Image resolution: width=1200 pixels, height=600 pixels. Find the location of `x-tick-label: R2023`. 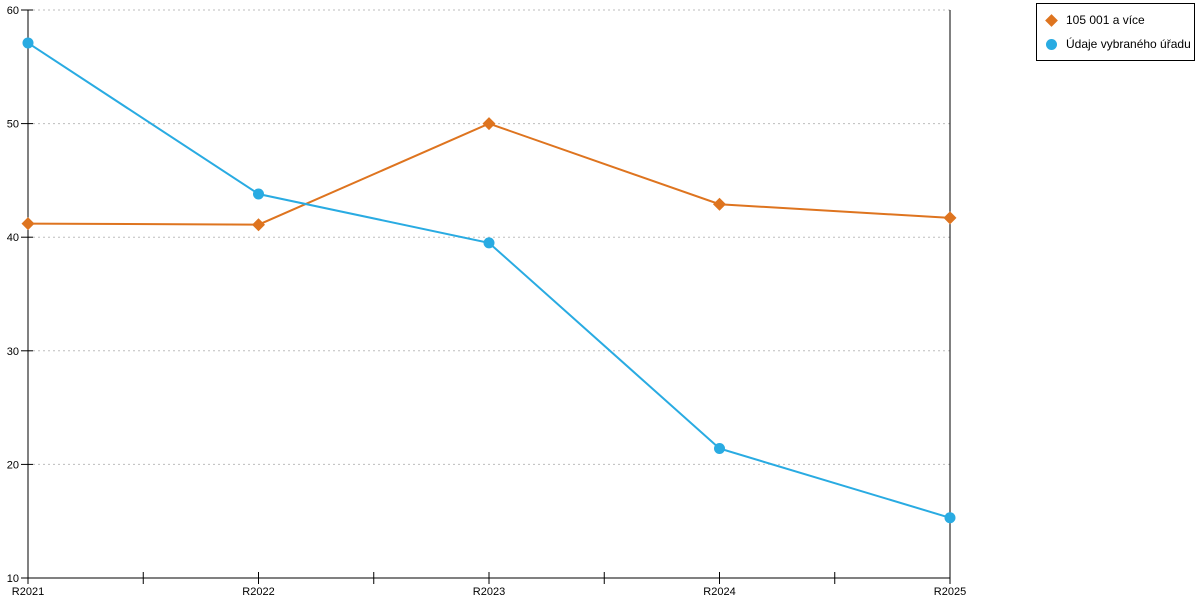

x-tick-label: R2023 is located at coordinates (489, 592).